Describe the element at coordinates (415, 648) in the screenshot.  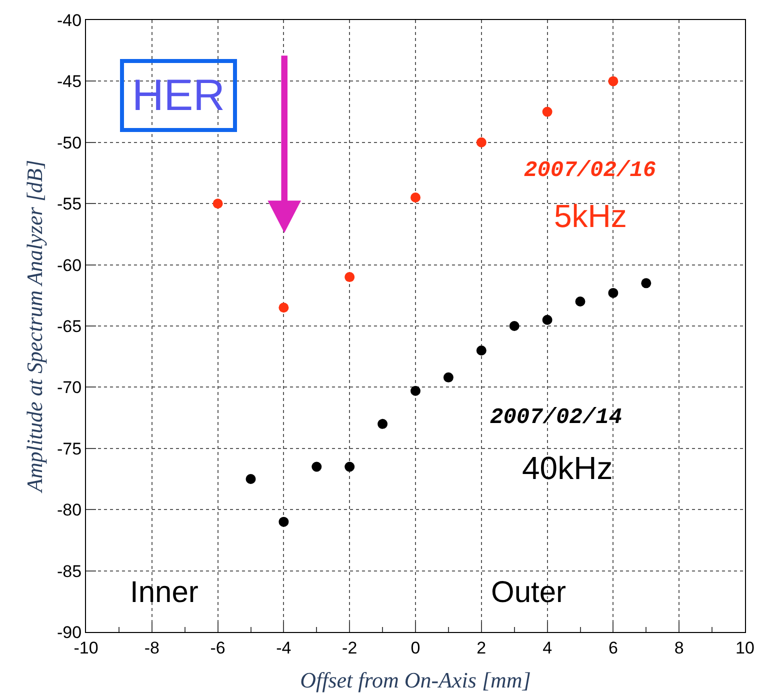
I see `x-tick-label: 0` at that location.